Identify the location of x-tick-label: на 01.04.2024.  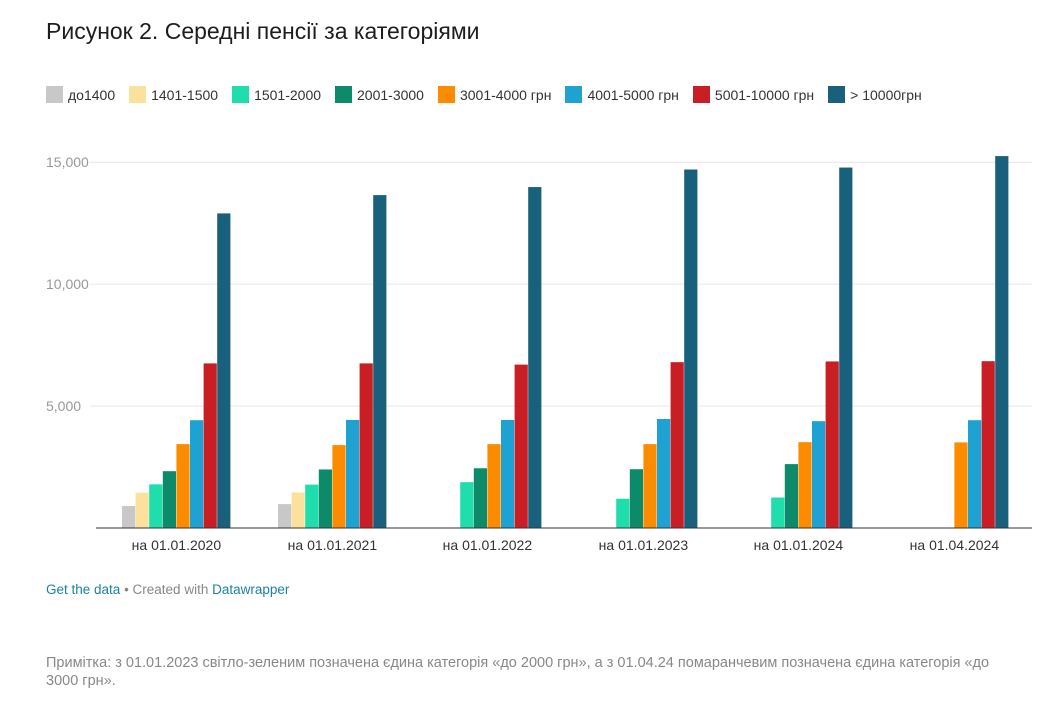
(955, 545).